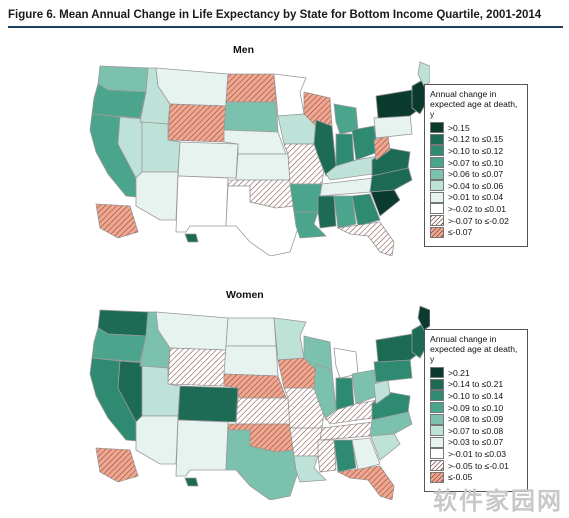  I want to click on legend-label: >0.21, so click(459, 372).